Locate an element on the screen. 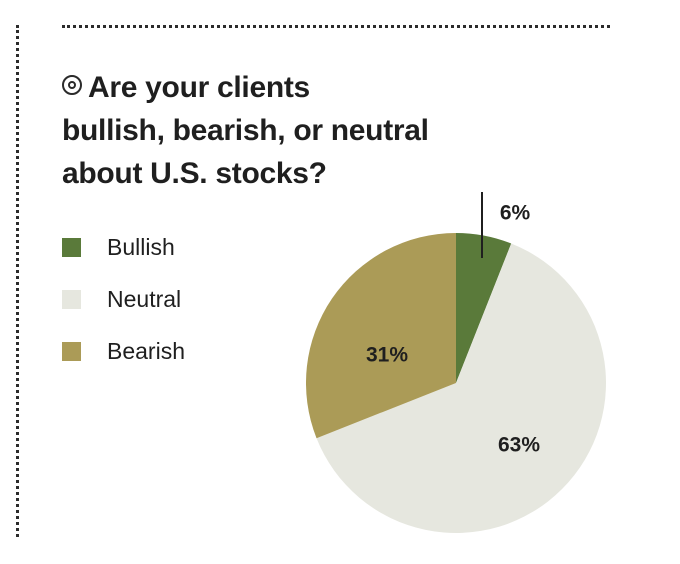 The image size is (680, 564). top-dotted-divider is located at coordinates (336, 26).